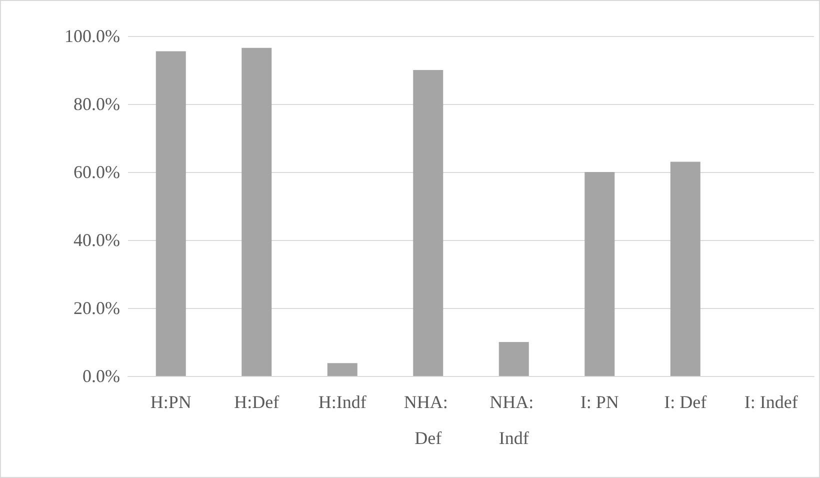  What do you see at coordinates (97, 308) in the screenshot?
I see `y-tick-label: 20.0%` at bounding box center [97, 308].